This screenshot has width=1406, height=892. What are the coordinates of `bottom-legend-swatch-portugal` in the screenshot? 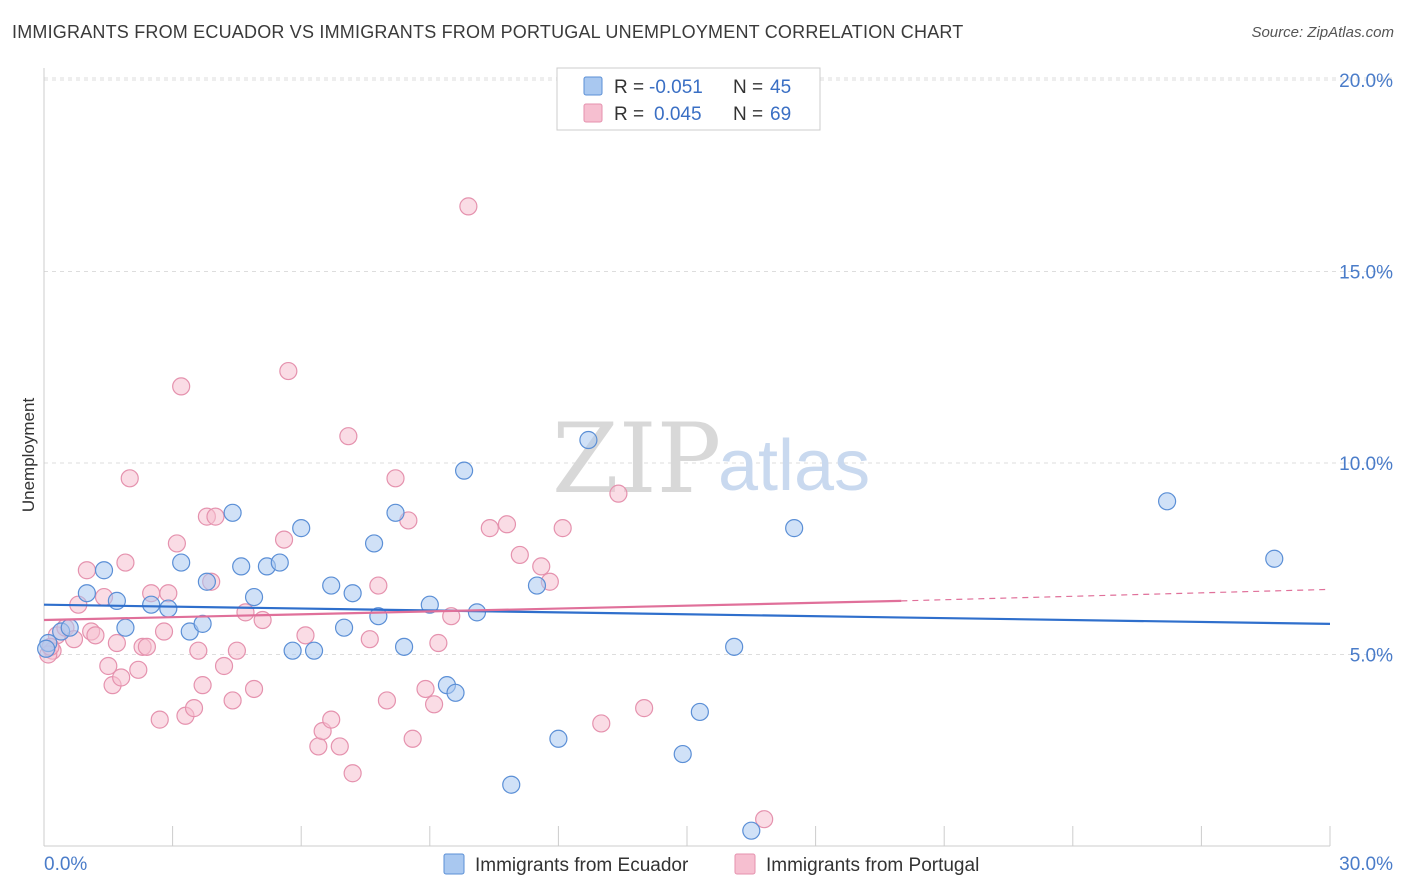 It's located at (745, 864).